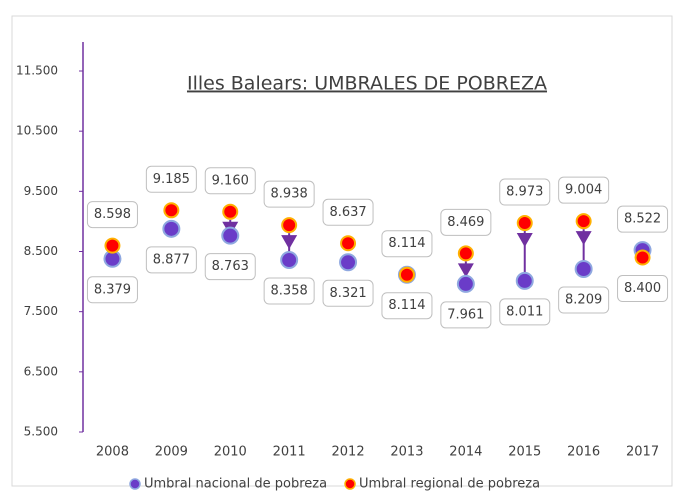 The width and height of the screenshot is (684, 504). What do you see at coordinates (41, 432) in the screenshot?
I see `y-tick-label: 5.500` at bounding box center [41, 432].